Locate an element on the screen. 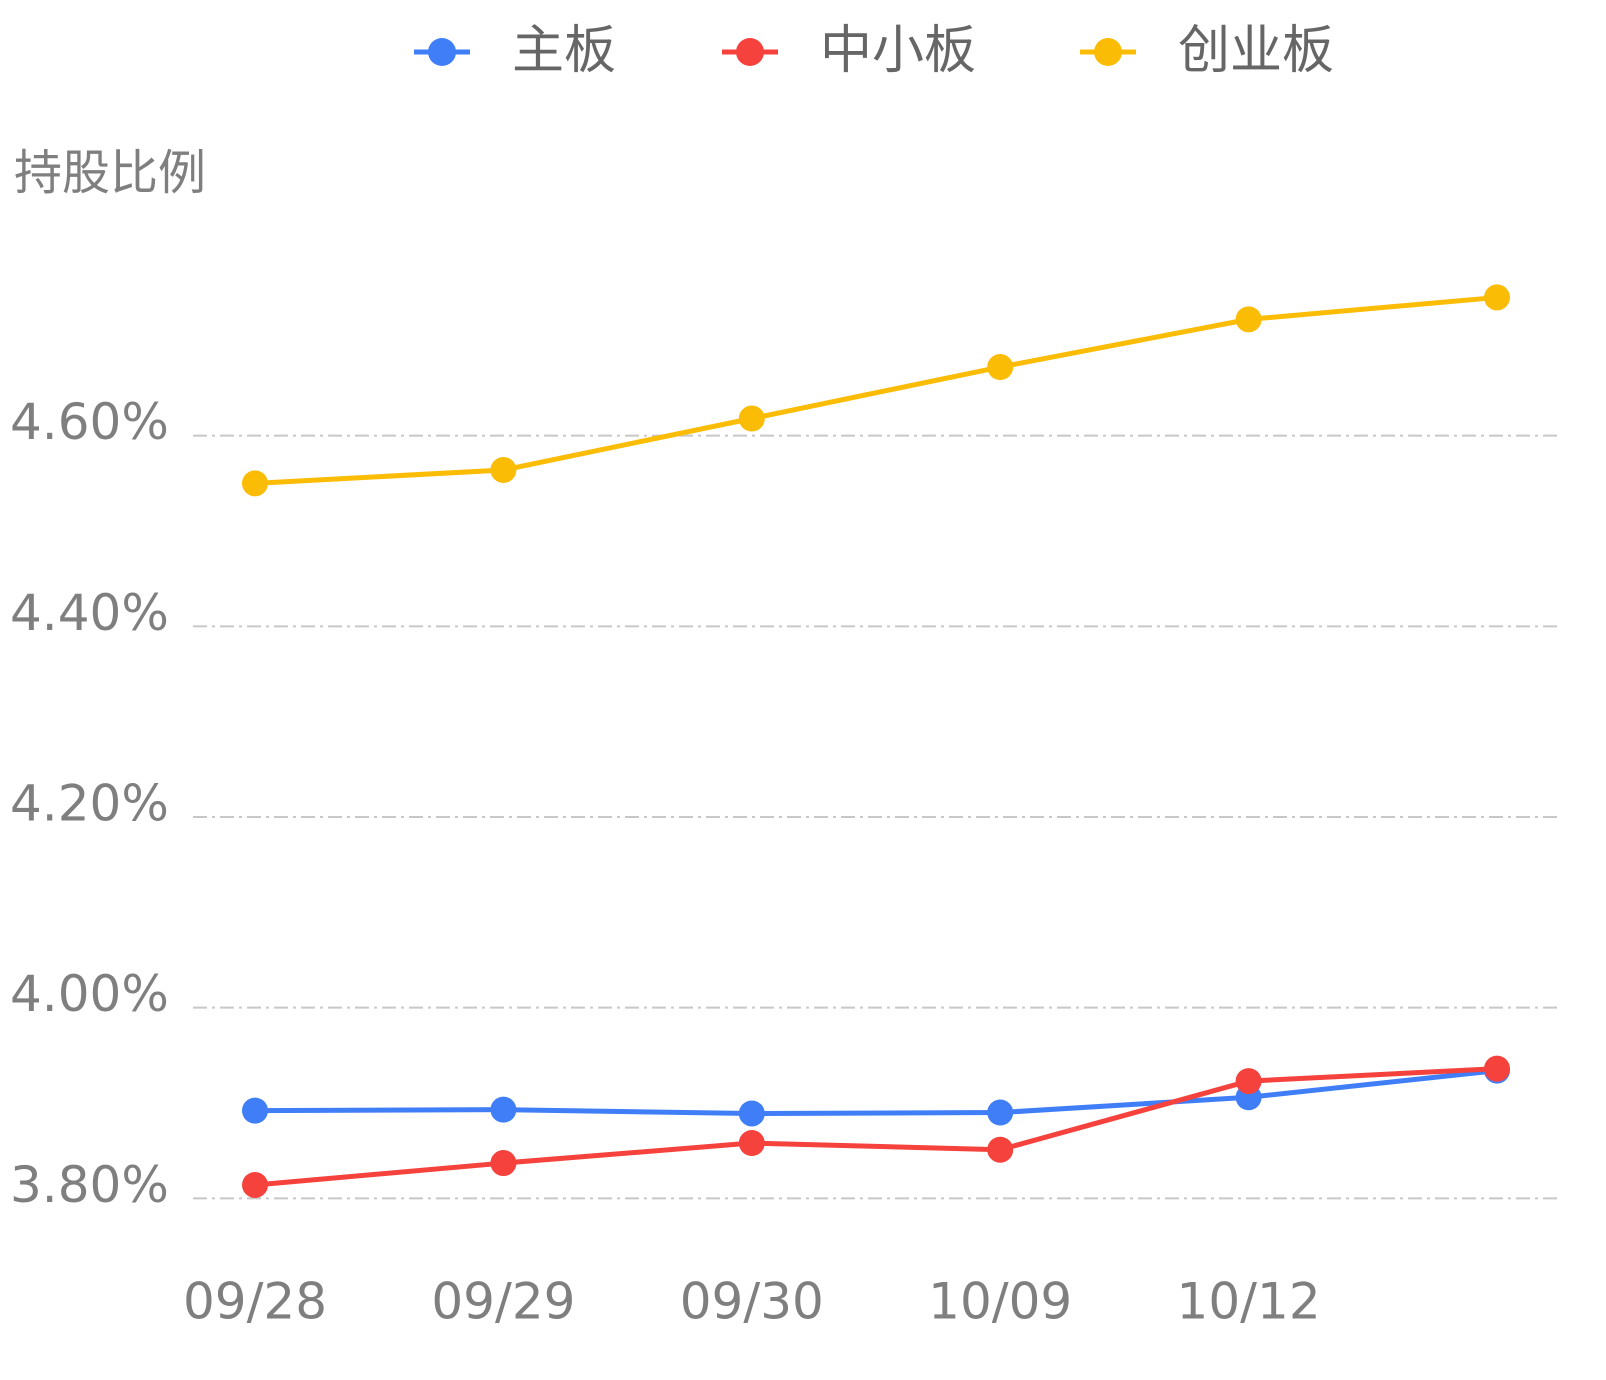  legend-label: 中小板 is located at coordinates (898, 51).